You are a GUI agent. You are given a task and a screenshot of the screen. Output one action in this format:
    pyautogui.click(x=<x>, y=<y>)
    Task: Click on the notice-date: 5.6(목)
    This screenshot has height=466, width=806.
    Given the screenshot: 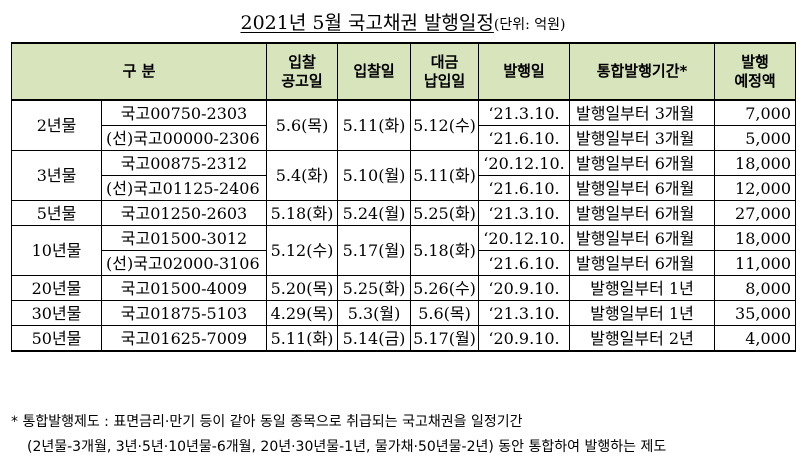 What is the action you would take?
    pyautogui.click(x=302, y=125)
    